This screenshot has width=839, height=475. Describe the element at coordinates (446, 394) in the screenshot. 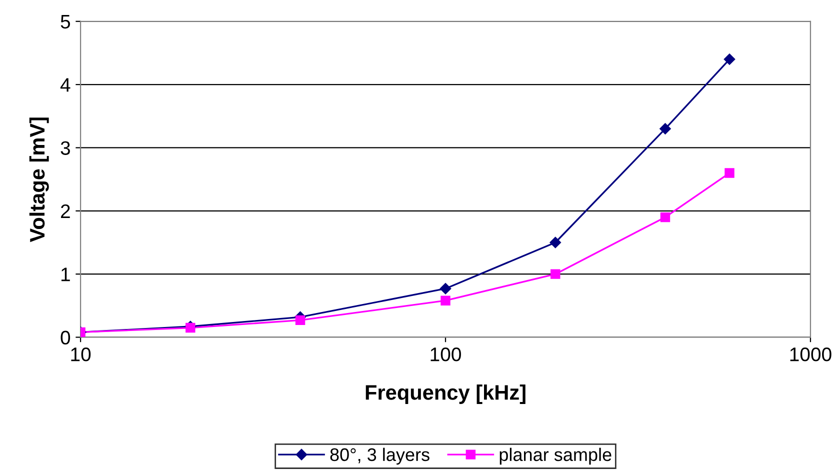

I see `x-axis-title: Frequency [kHz]` at that location.